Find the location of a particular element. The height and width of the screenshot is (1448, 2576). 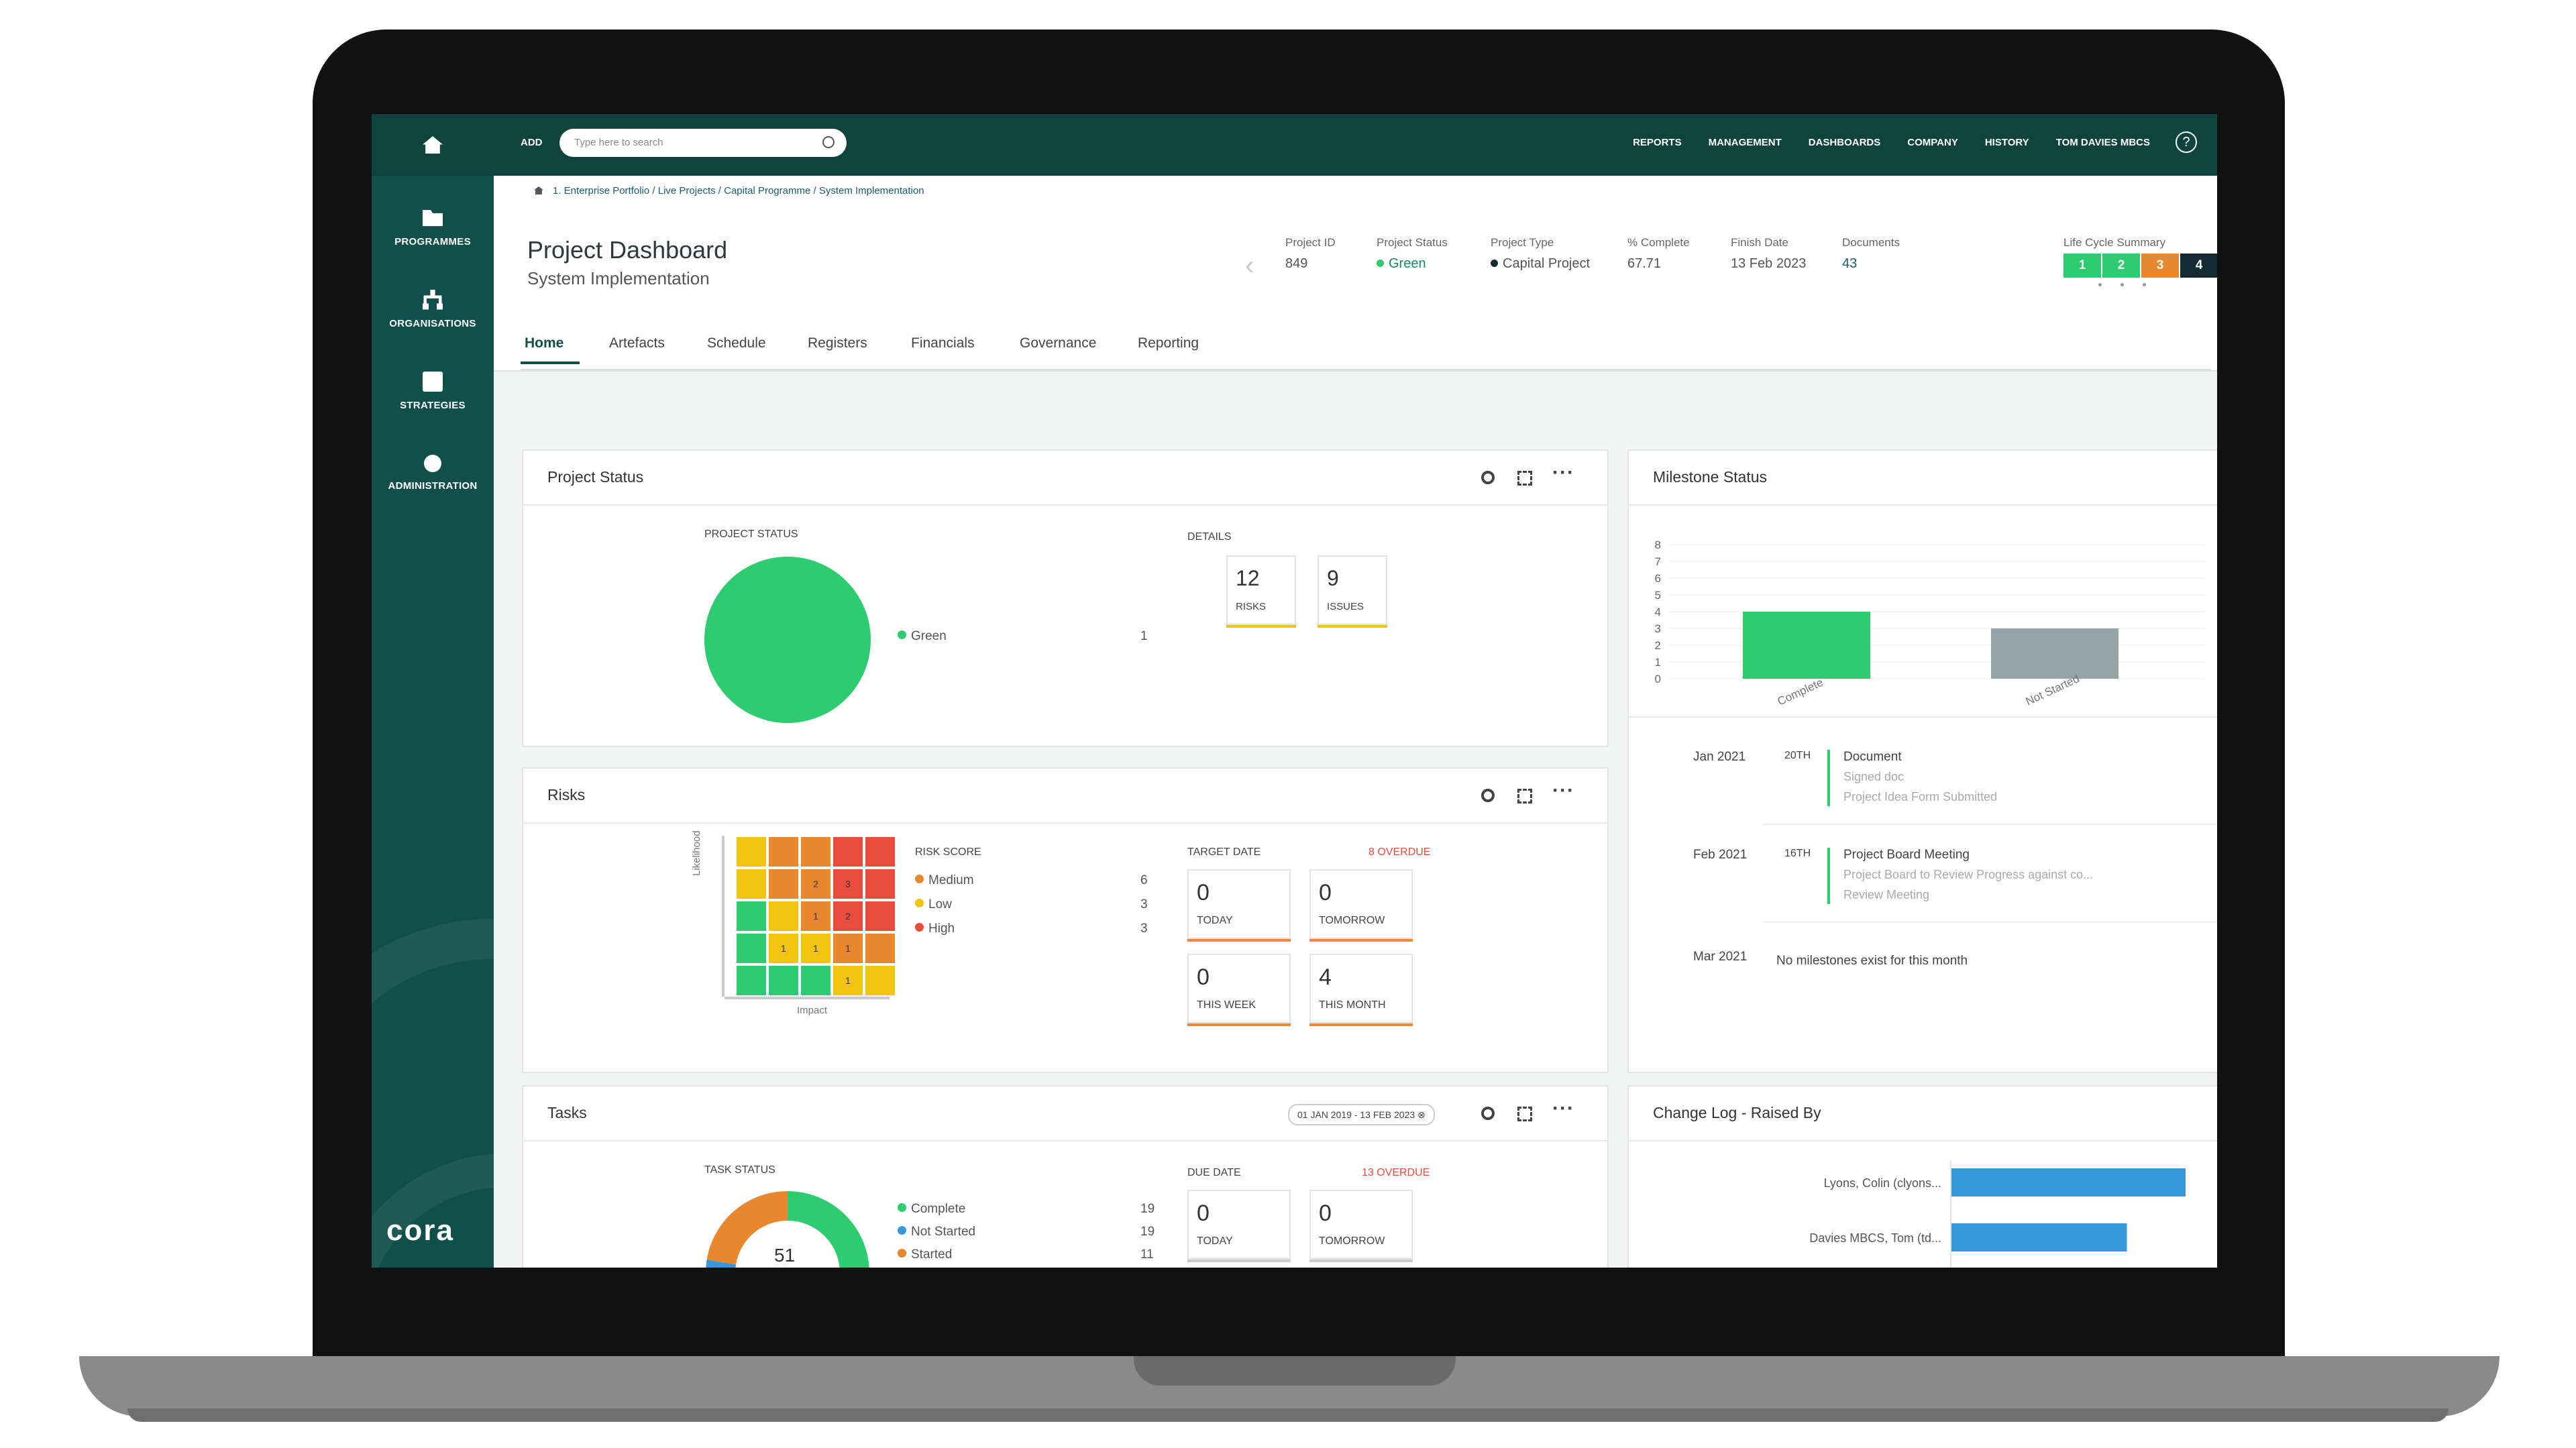

lifecycle-pager is located at coordinates (2157, 284).